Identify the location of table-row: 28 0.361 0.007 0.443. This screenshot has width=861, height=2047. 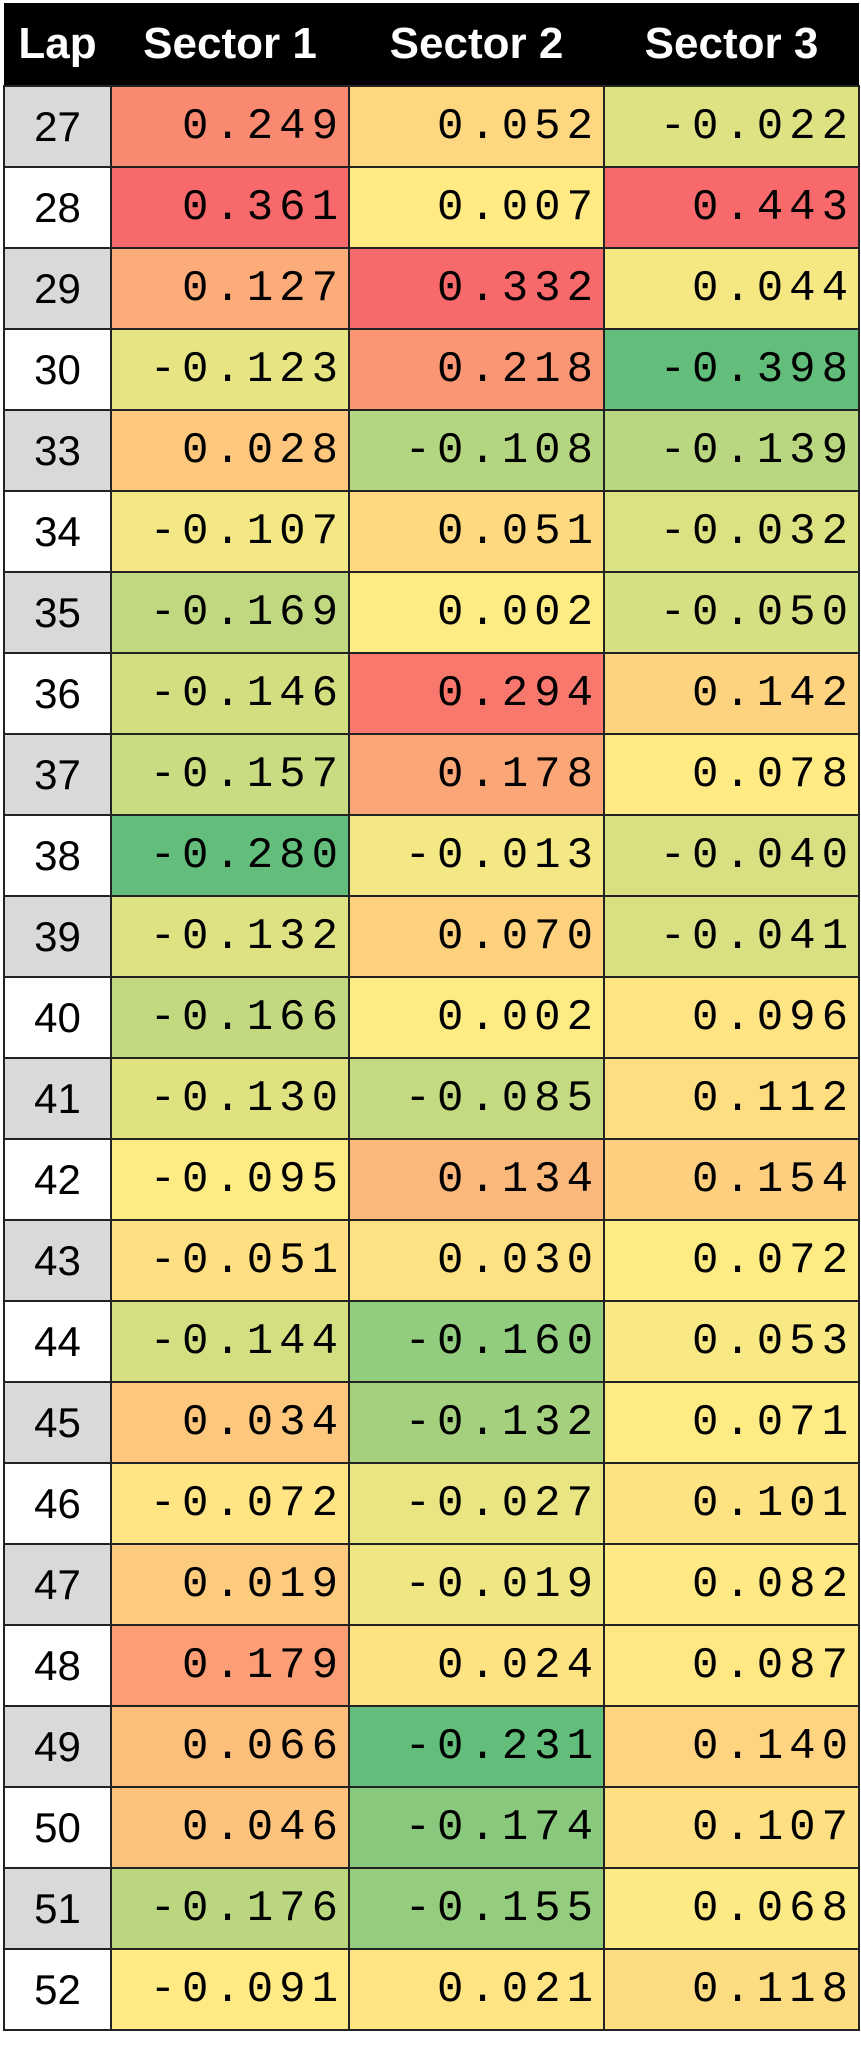
(431, 207).